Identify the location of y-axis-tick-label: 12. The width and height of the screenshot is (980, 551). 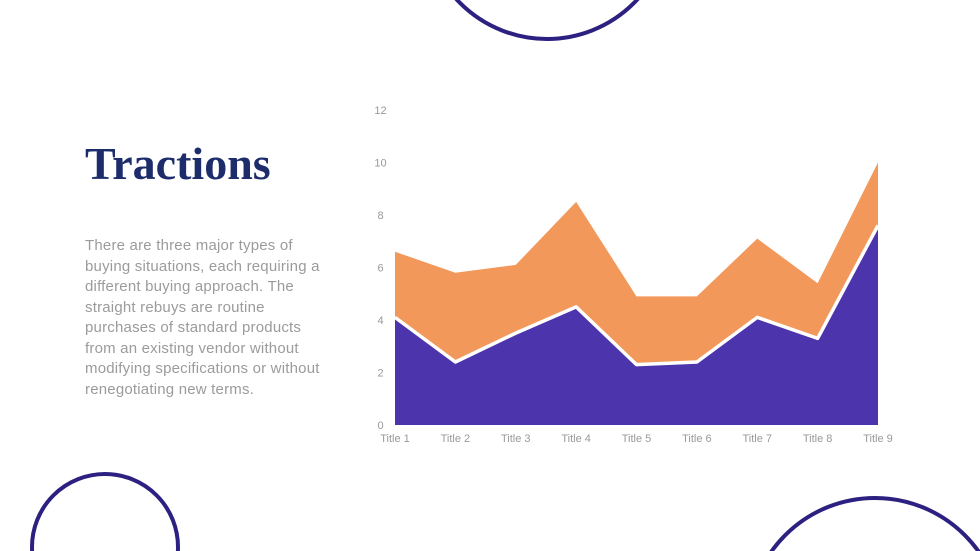
(380, 111).